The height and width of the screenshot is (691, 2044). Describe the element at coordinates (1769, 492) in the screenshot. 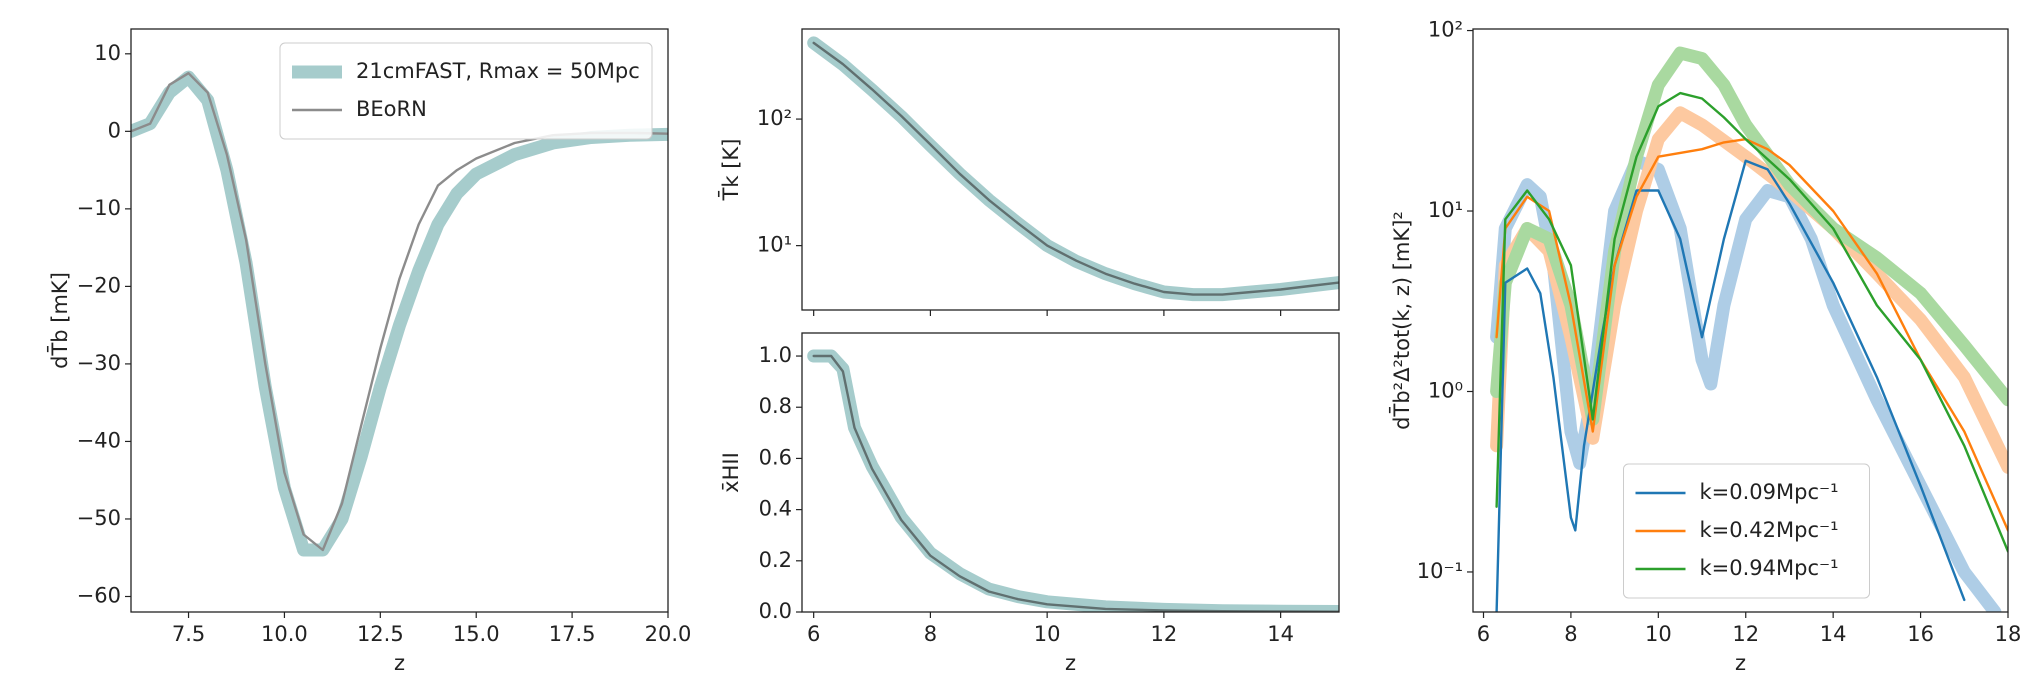

I see `legend-label: k=0.09Mpc⁻¹` at that location.